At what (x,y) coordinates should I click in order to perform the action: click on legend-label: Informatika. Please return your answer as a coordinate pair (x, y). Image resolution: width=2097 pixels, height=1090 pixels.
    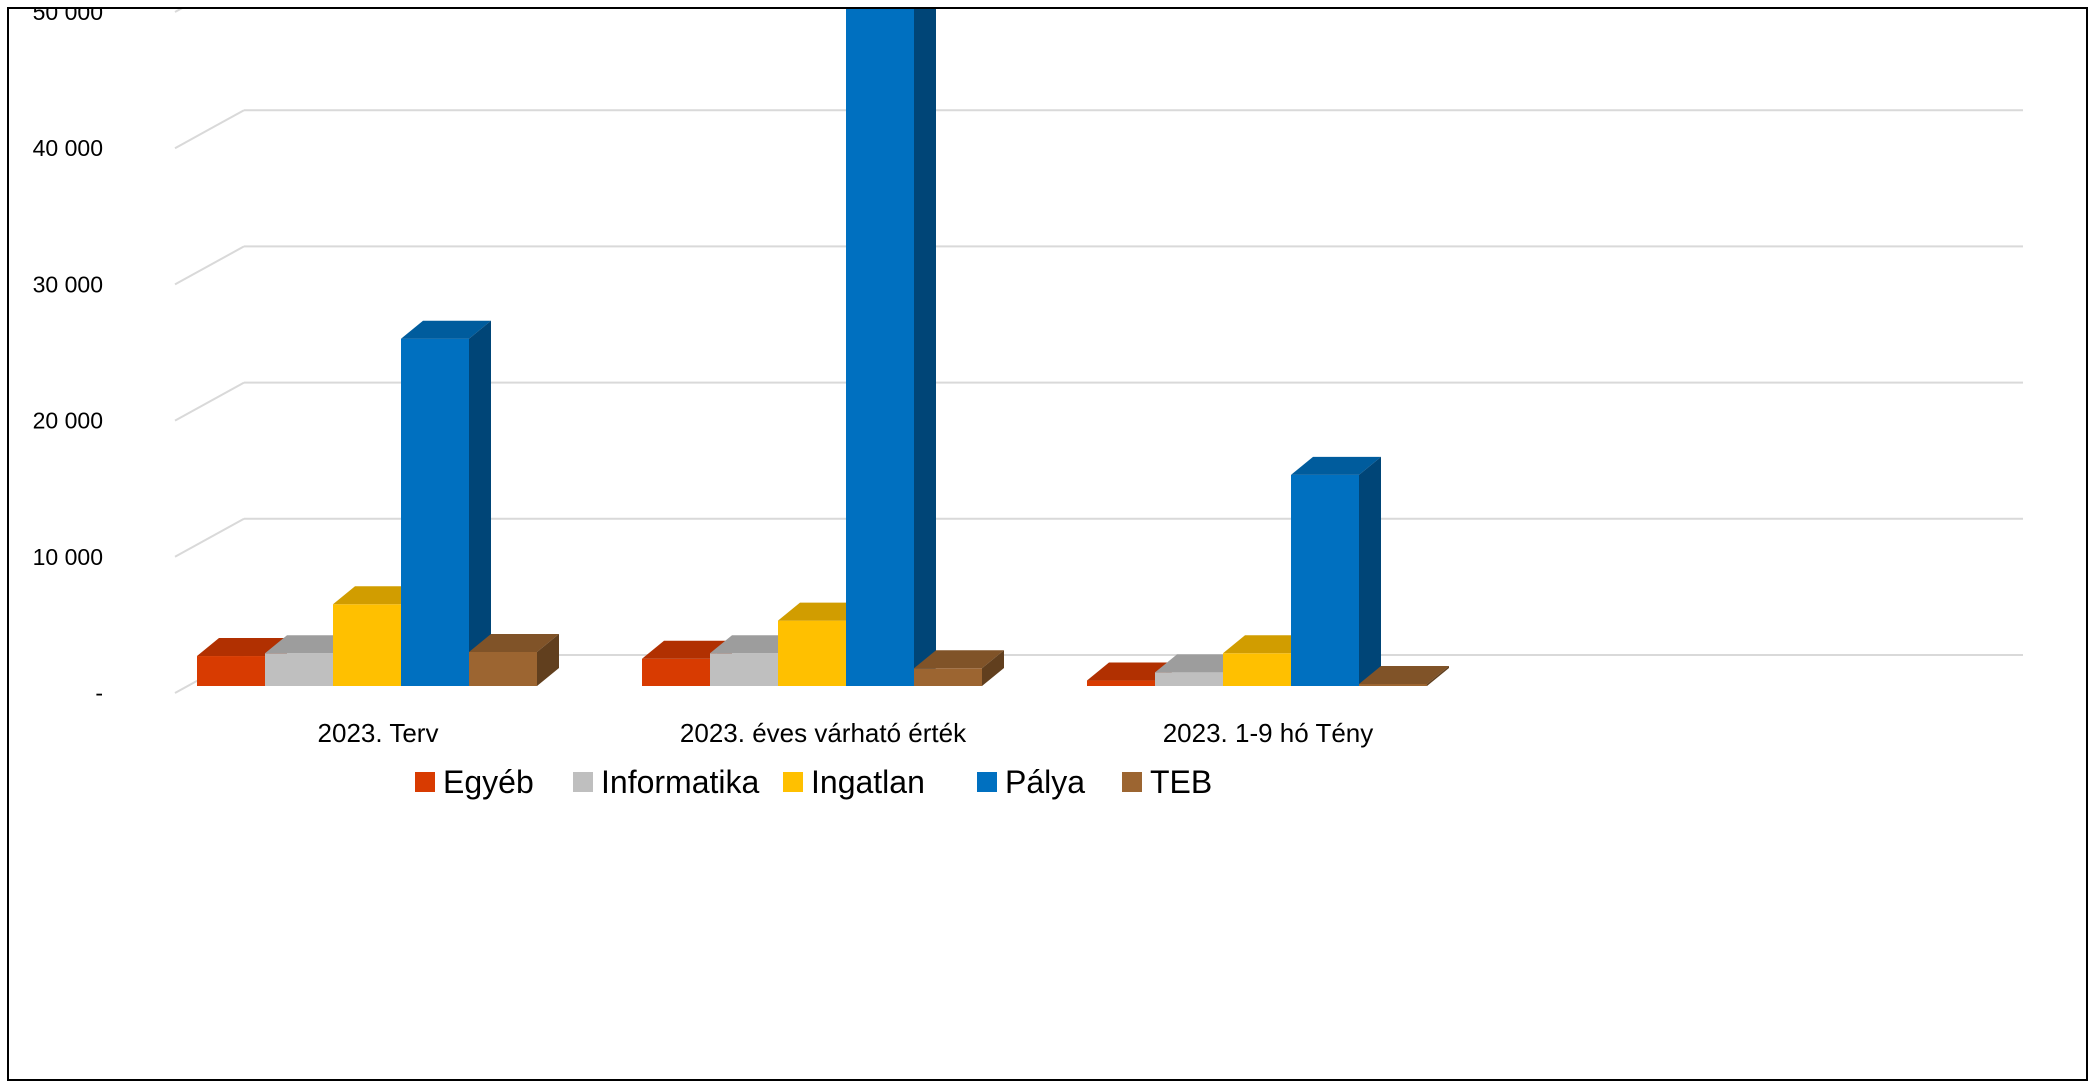
    Looking at the image, I should click on (680, 782).